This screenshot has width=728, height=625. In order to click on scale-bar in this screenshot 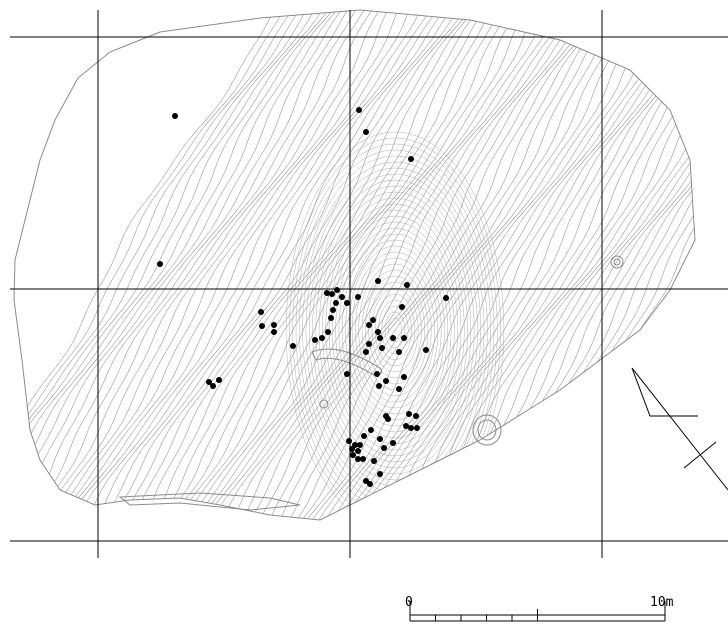, I will do `click(537, 611)`.